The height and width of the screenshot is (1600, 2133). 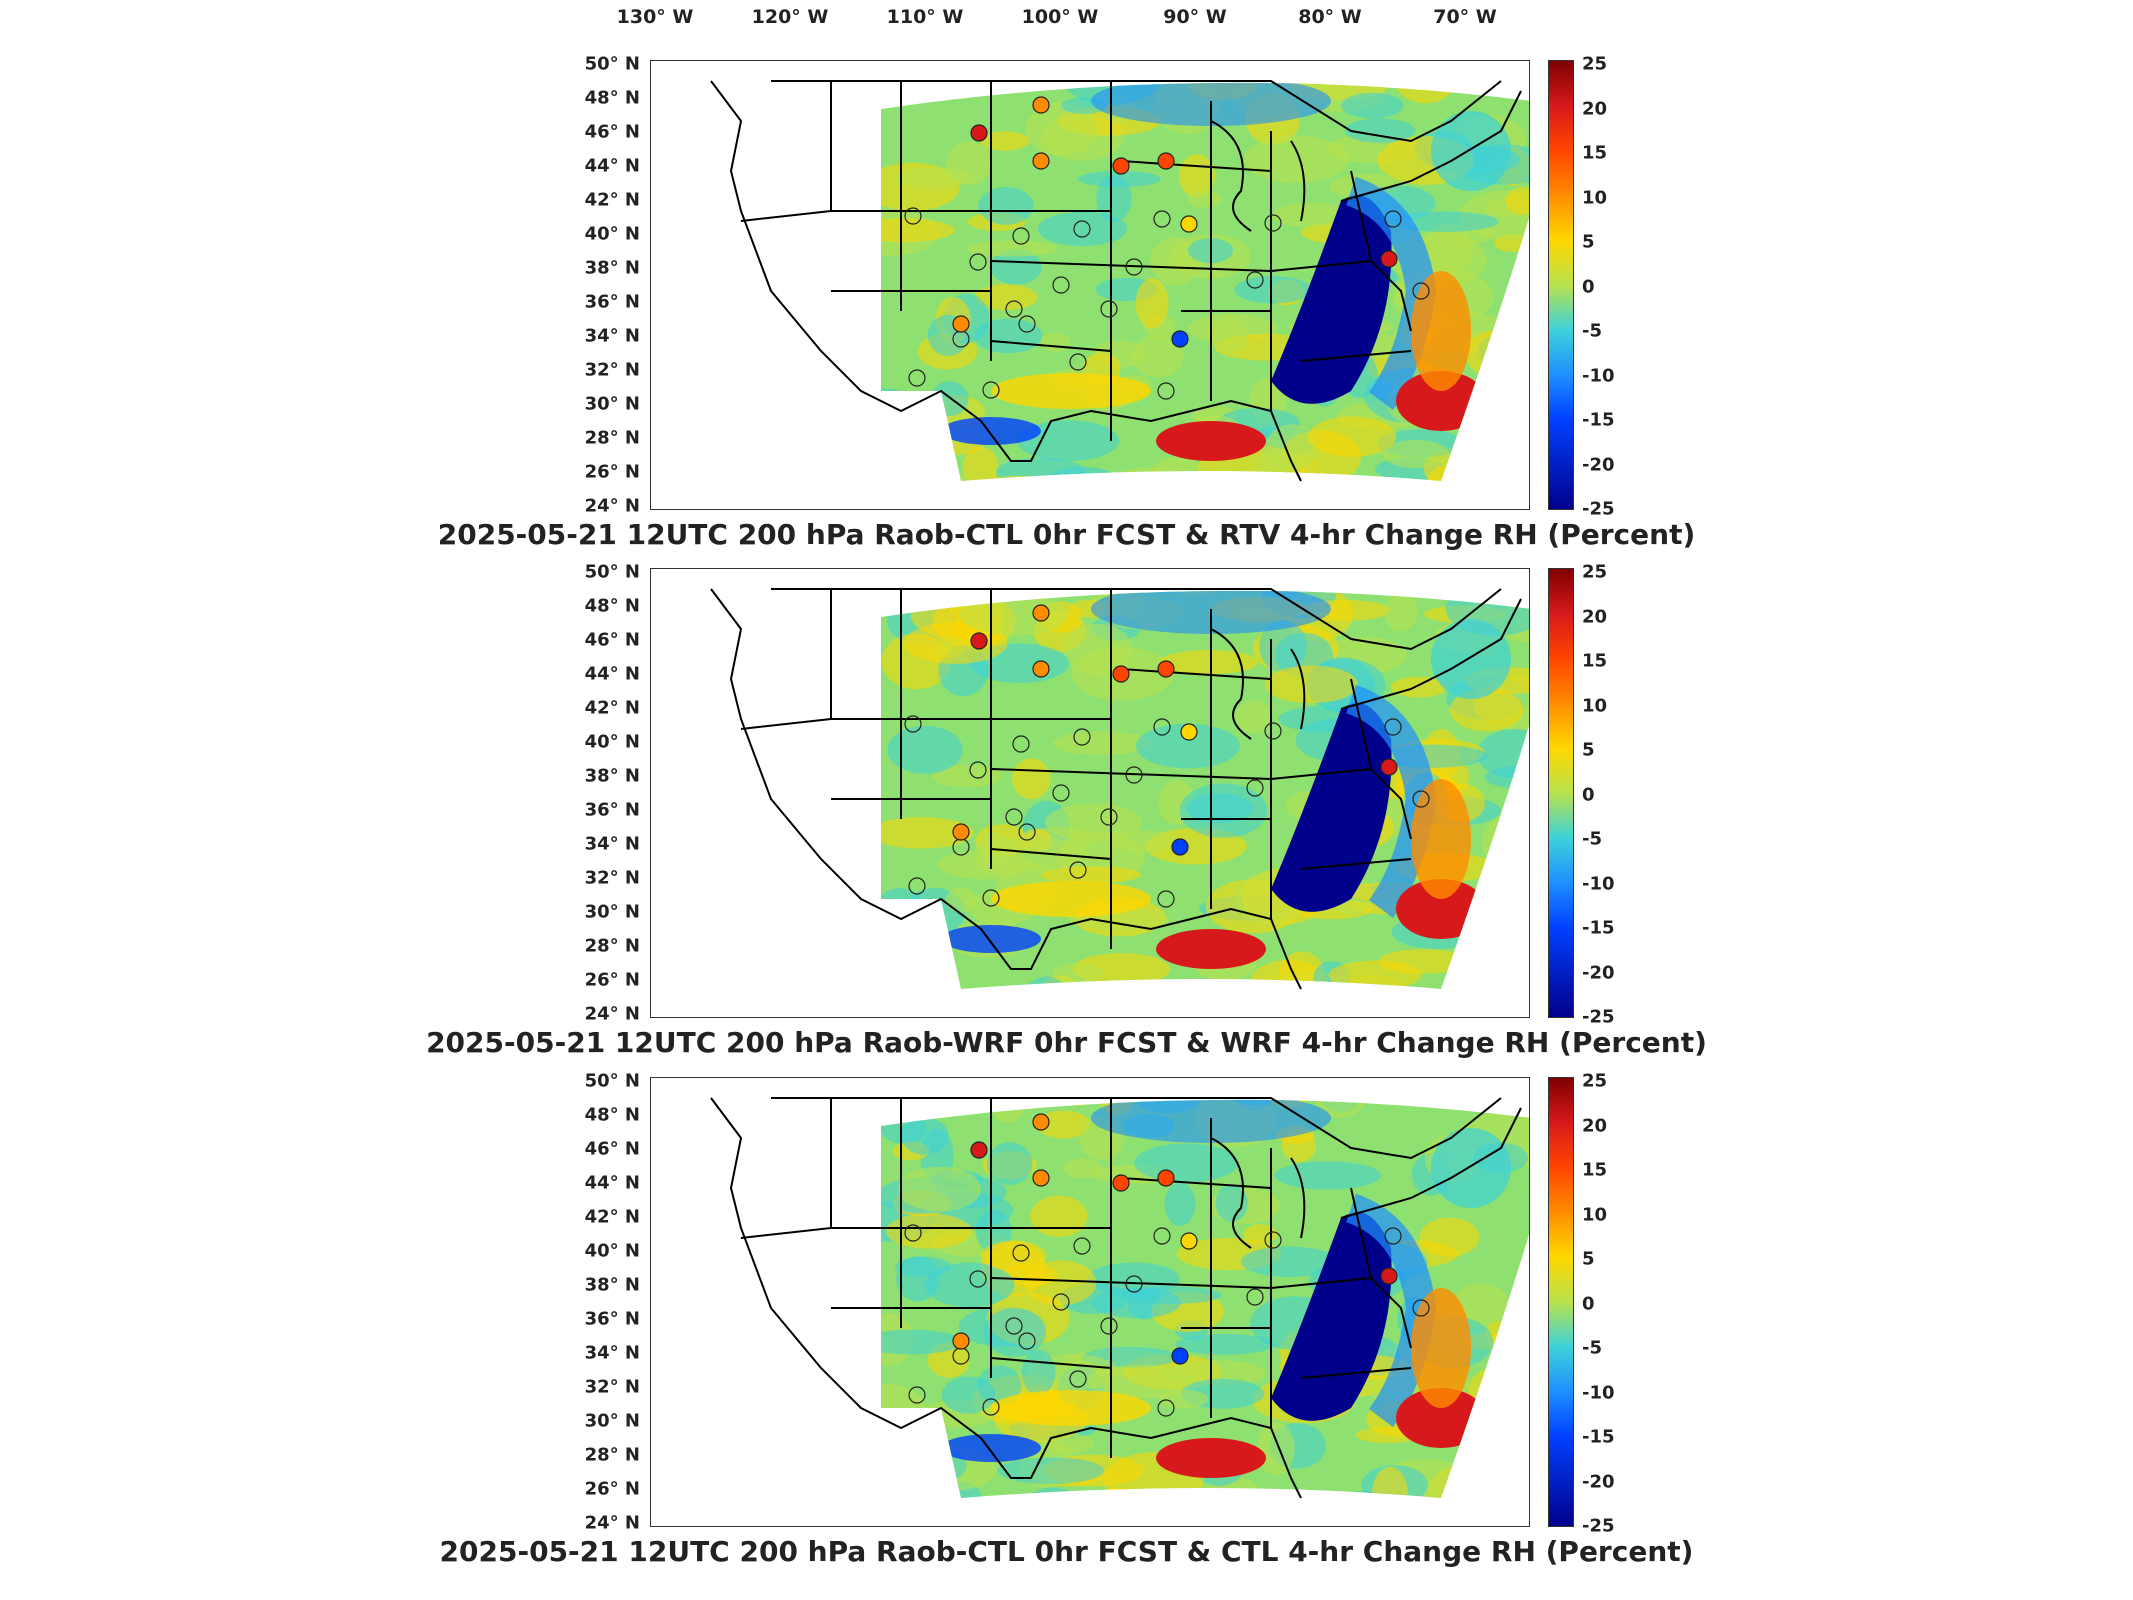 What do you see at coordinates (612, 98) in the screenshot?
I see `latitude-label: 48° N` at bounding box center [612, 98].